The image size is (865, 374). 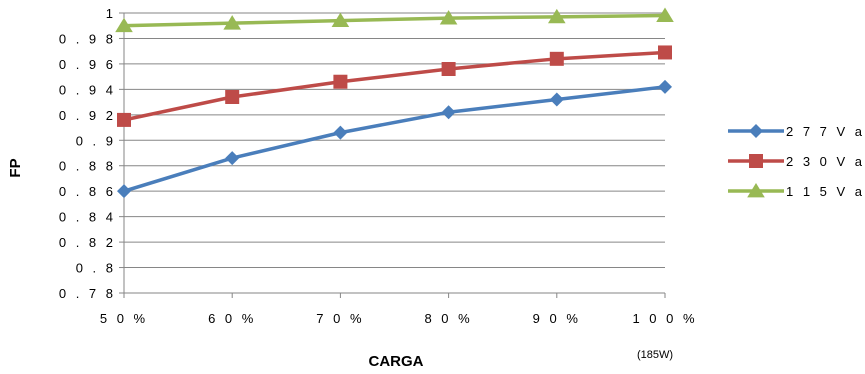 What do you see at coordinates (96, 268) in the screenshot?
I see `y-tick-label: 0 . 8` at bounding box center [96, 268].